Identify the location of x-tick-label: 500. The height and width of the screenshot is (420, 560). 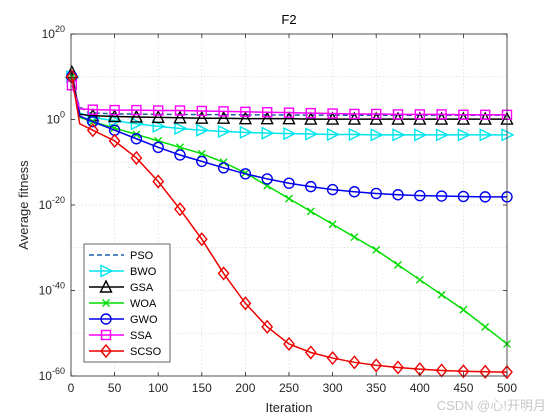
(507, 388).